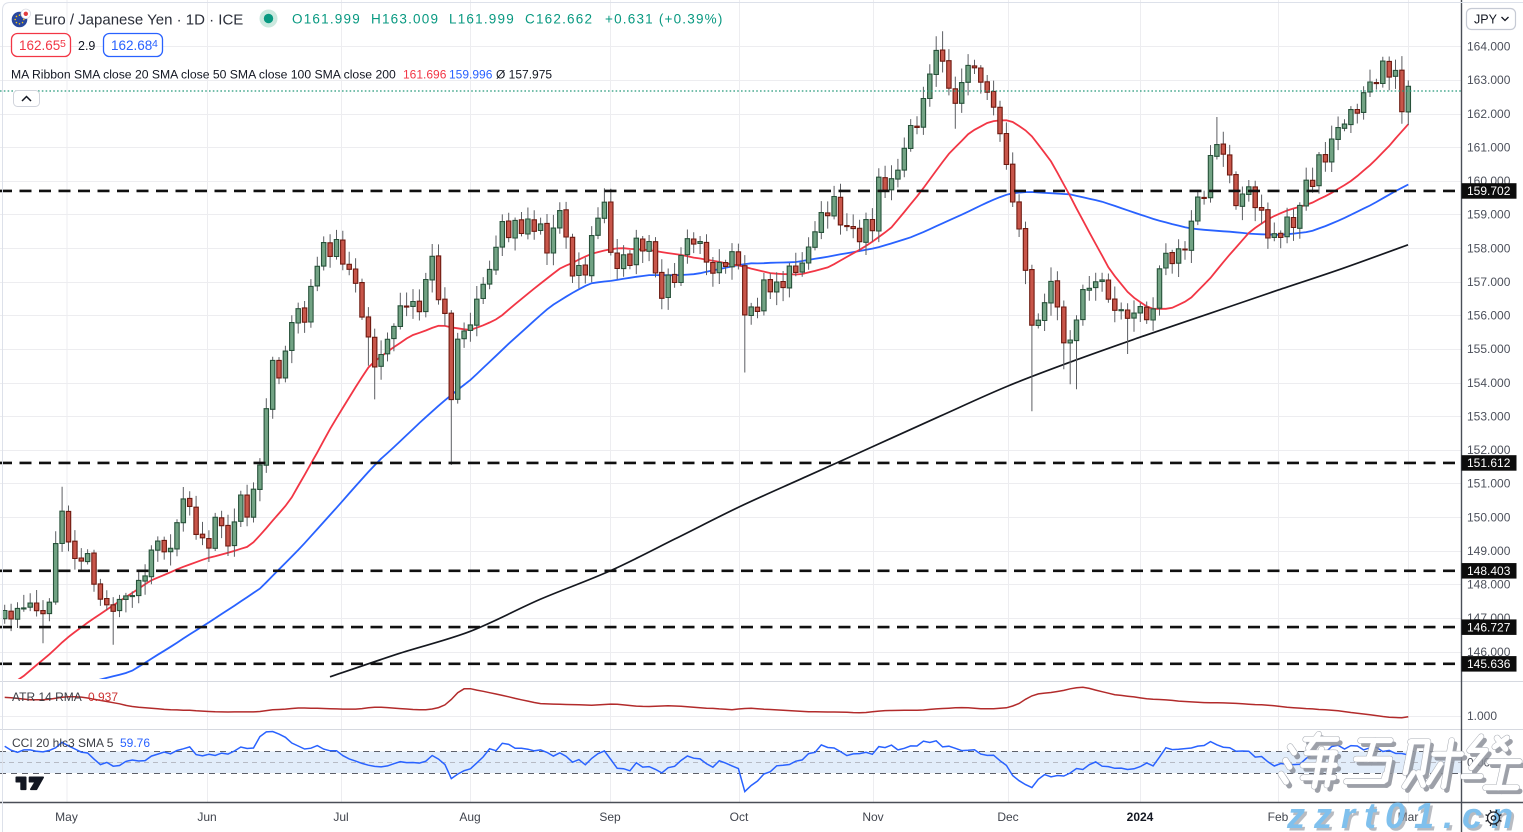 This screenshot has width=1523, height=832. What do you see at coordinates (1489, 80) in the screenshot?
I see `svg-text: 163.000` at bounding box center [1489, 80].